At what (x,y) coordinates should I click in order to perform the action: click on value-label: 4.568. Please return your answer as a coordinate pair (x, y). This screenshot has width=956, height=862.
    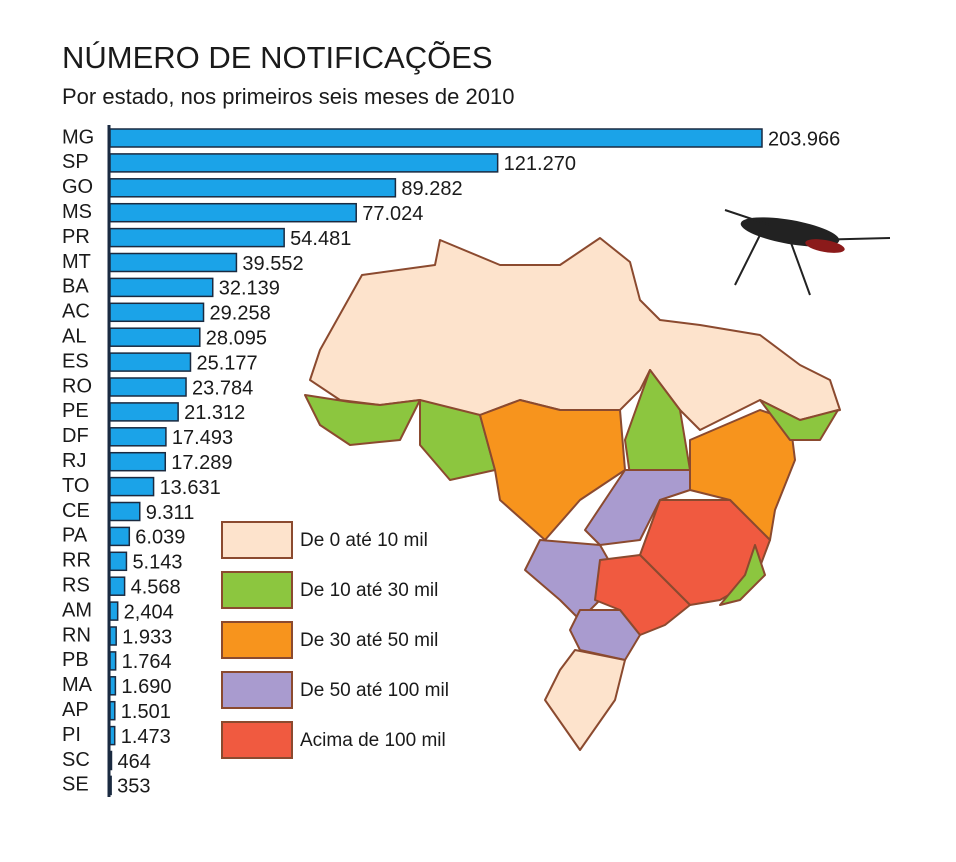
    Looking at the image, I should click on (156, 587).